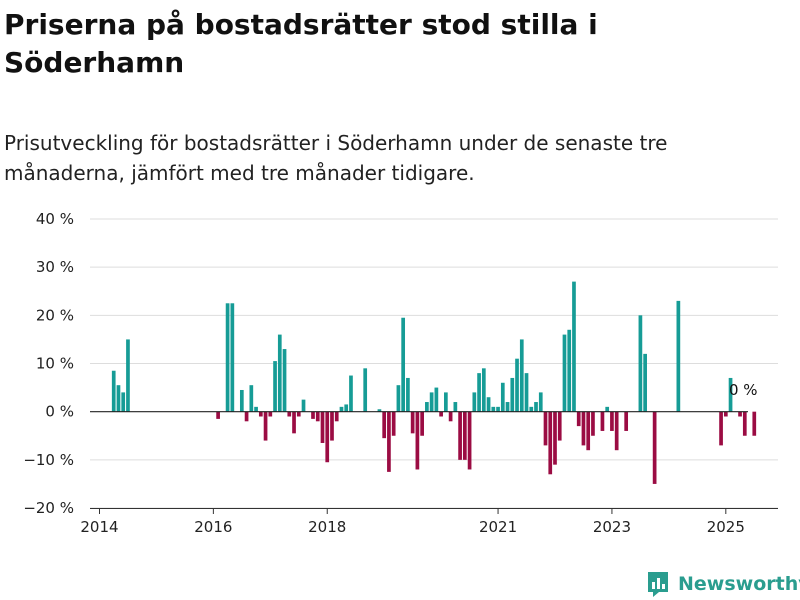 The width and height of the screenshot is (800, 600). I want to click on brand: Newsworthy, so click(723, 584).